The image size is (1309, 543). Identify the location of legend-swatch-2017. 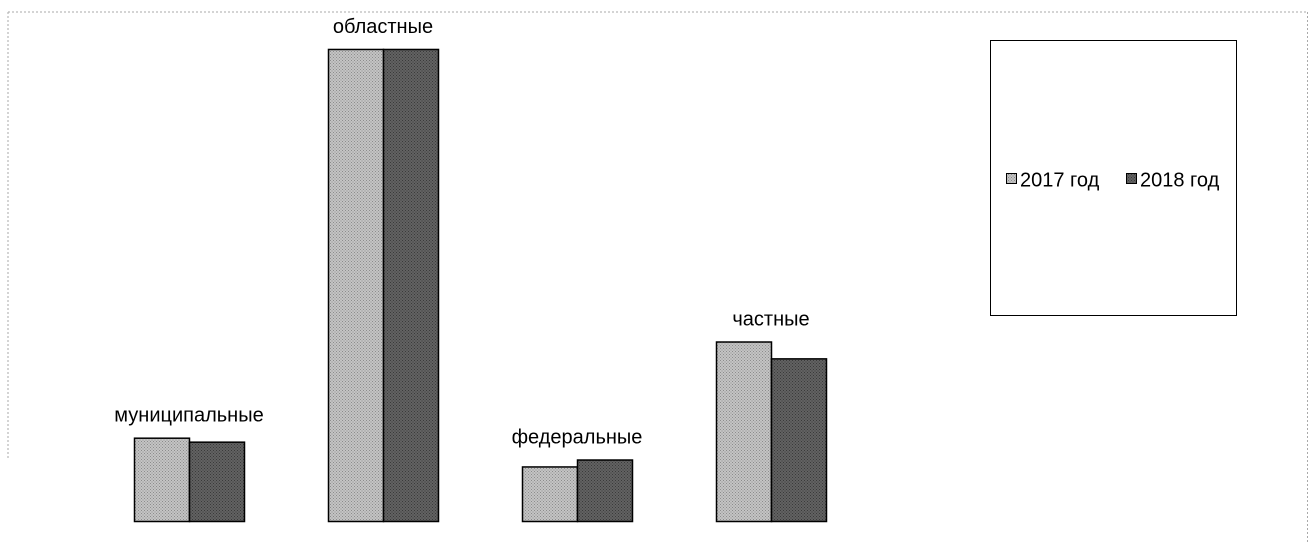
(1011, 178).